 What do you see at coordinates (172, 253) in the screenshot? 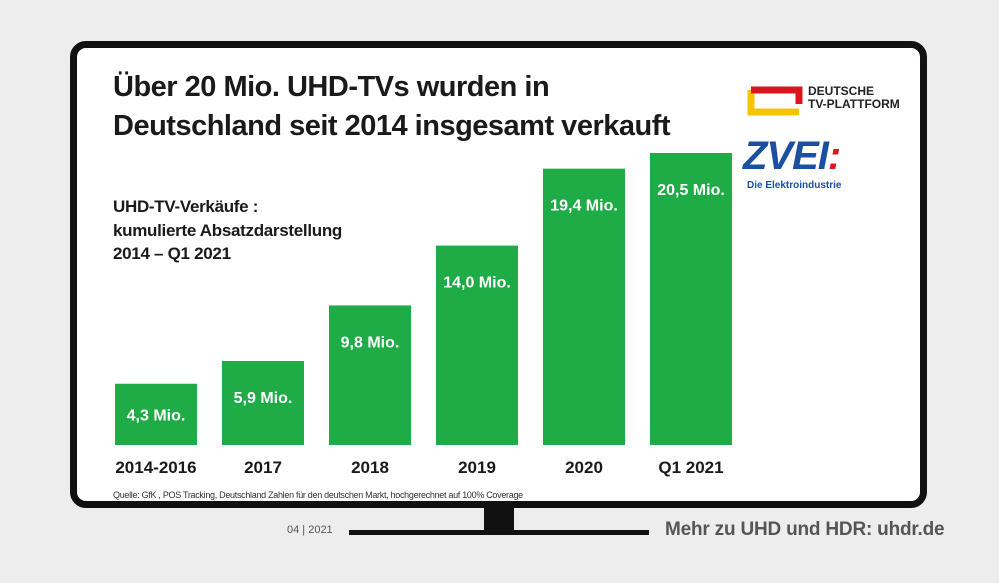
I see `subtitle-line-3: 2014 – Q1 2021` at bounding box center [172, 253].